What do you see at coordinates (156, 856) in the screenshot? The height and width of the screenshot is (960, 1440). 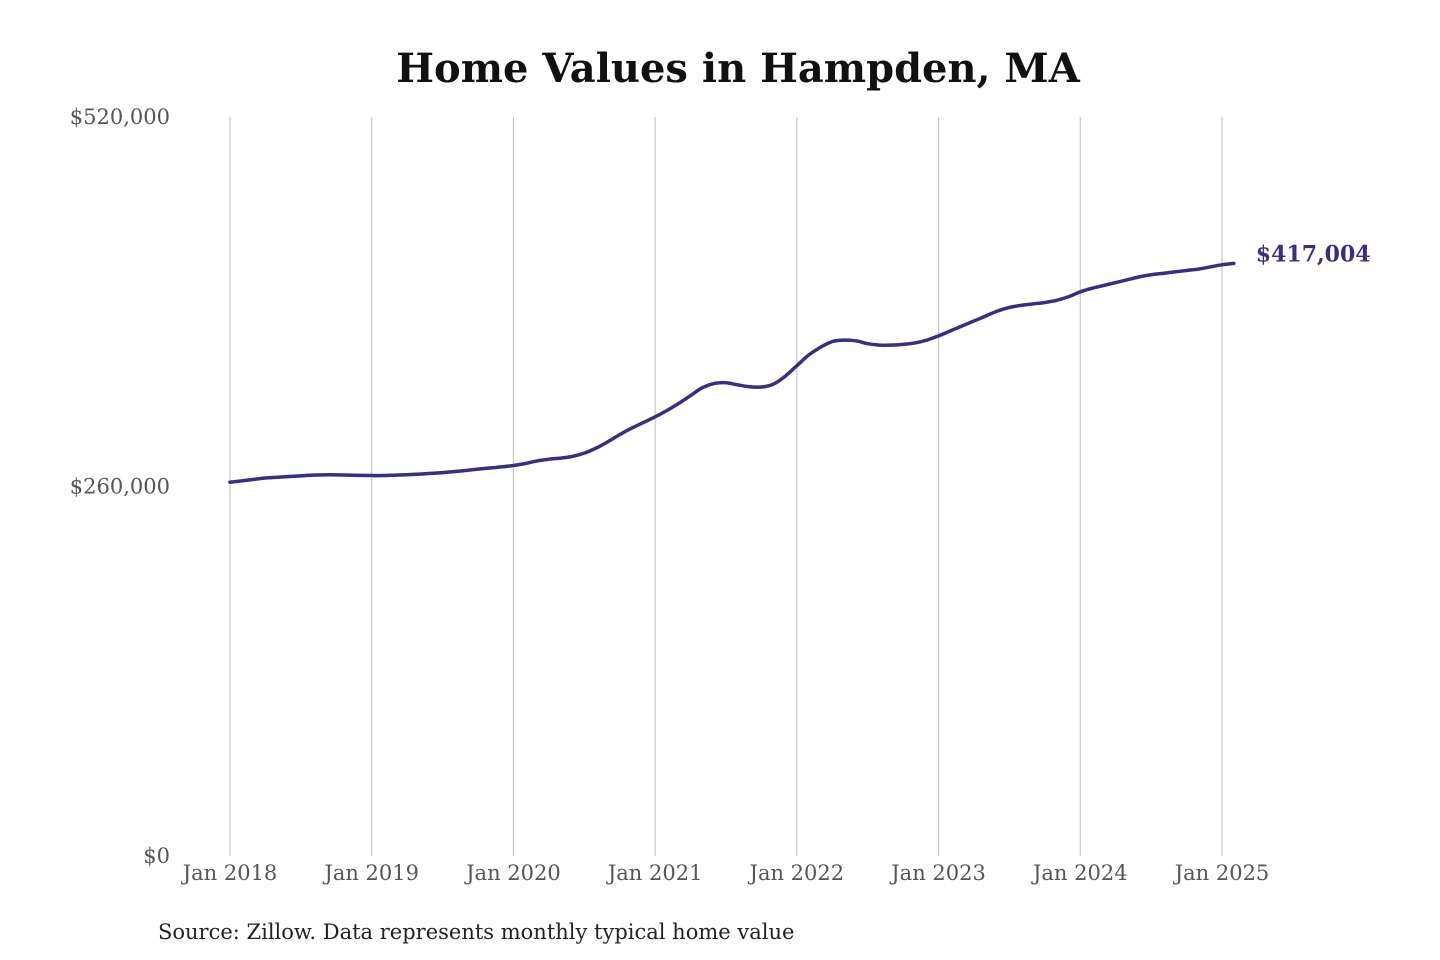 I see `y-tick-label: $0` at bounding box center [156, 856].